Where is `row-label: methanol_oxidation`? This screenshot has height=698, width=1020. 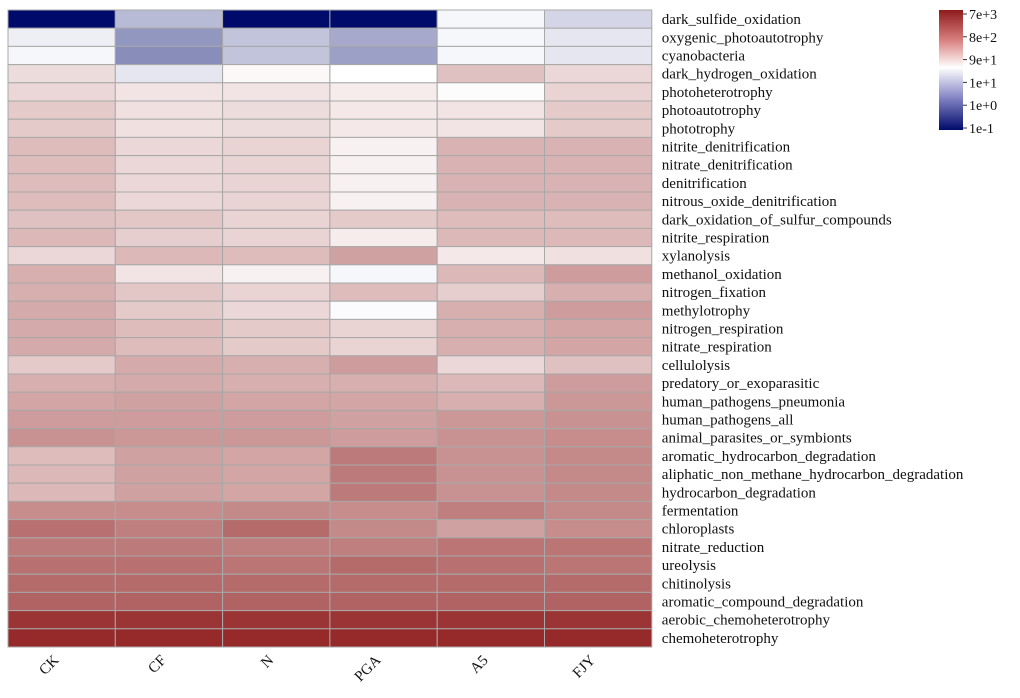 row-label: methanol_oxidation is located at coordinates (722, 275).